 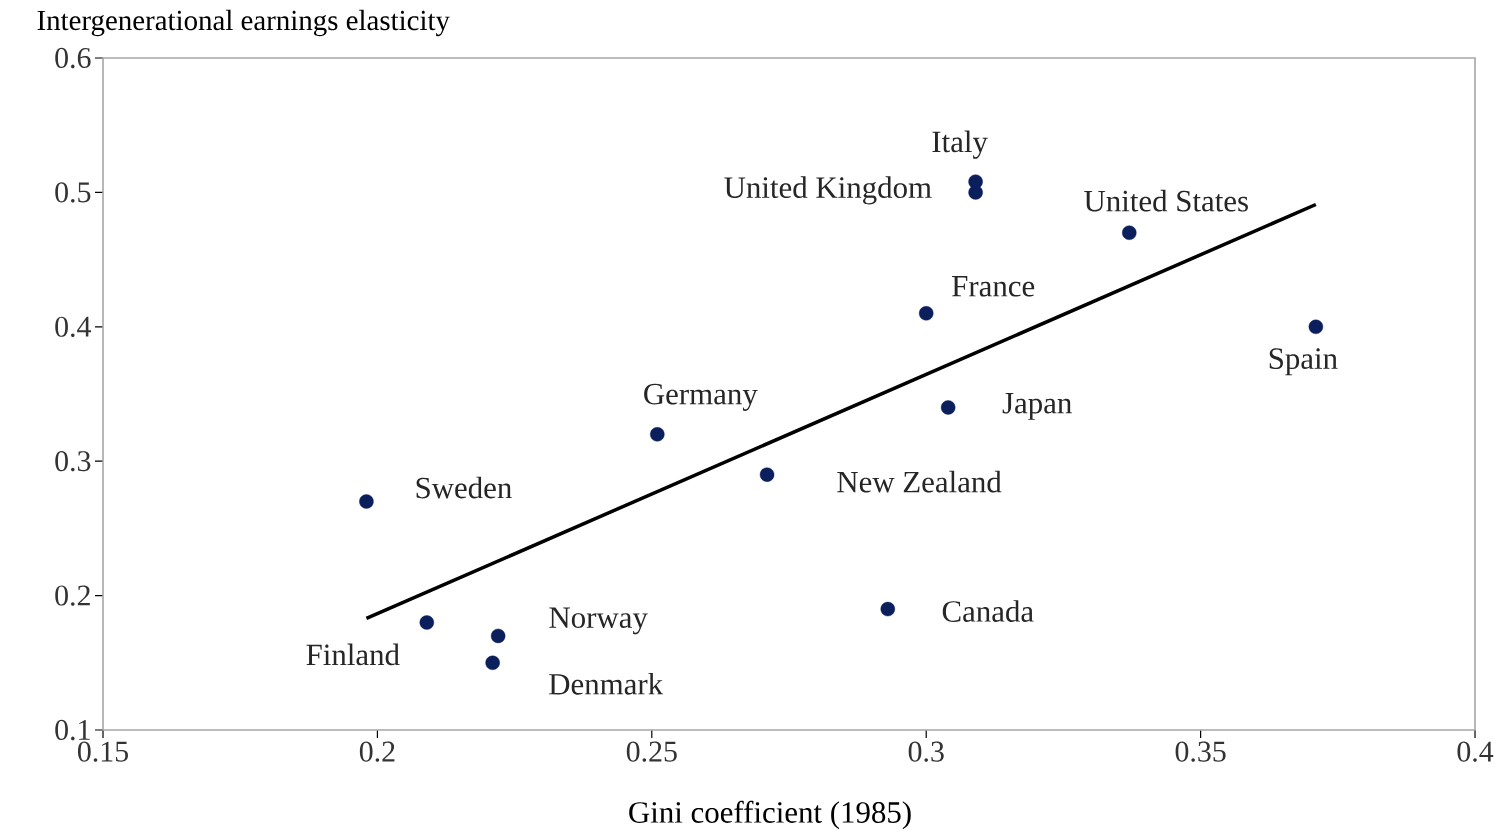 I want to click on annotation: Finland, so click(x=353, y=654).